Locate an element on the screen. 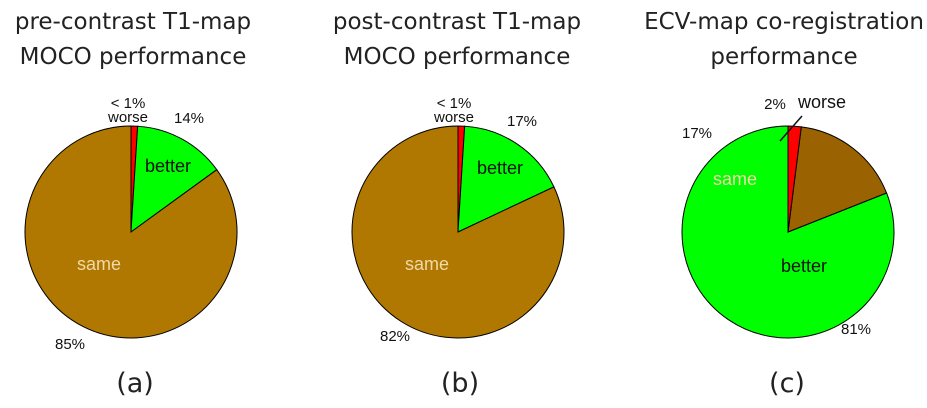  chart-a-same-label: same is located at coordinates (99, 264).